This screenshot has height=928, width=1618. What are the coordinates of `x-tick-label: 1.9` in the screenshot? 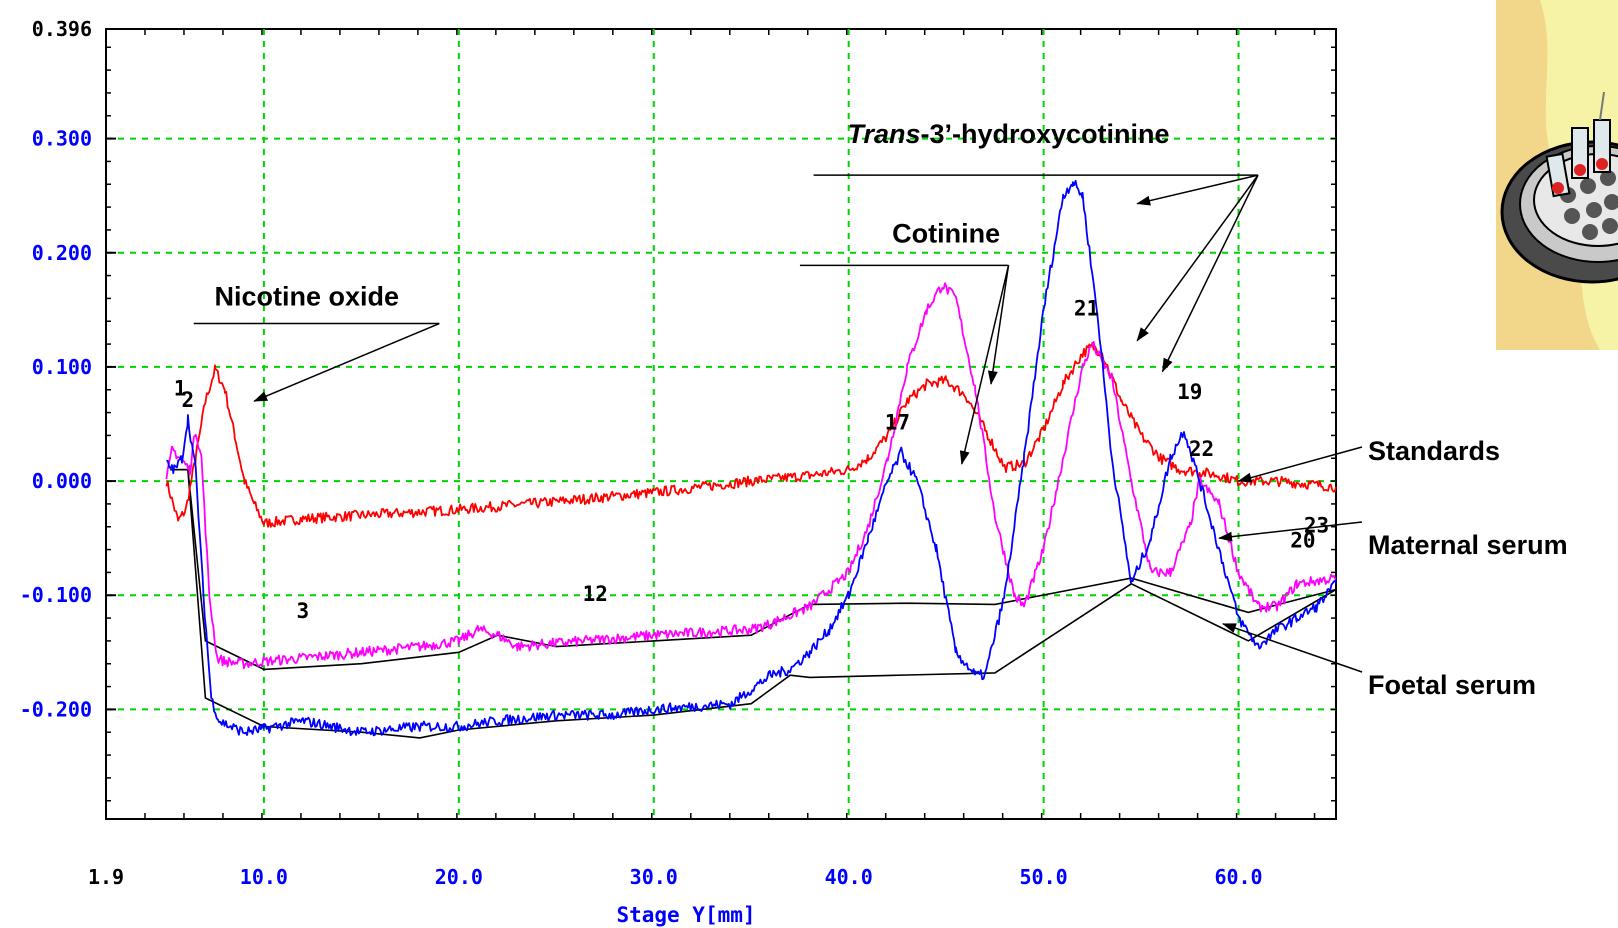 It's located at (106, 877).